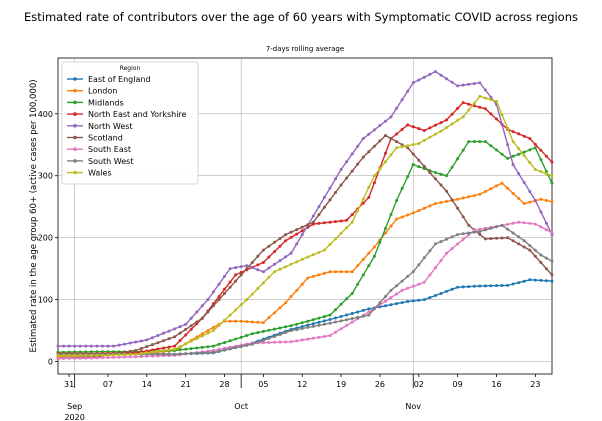 This screenshot has height=421, width=602. I want to click on y-tick-label: 300, so click(45, 176).